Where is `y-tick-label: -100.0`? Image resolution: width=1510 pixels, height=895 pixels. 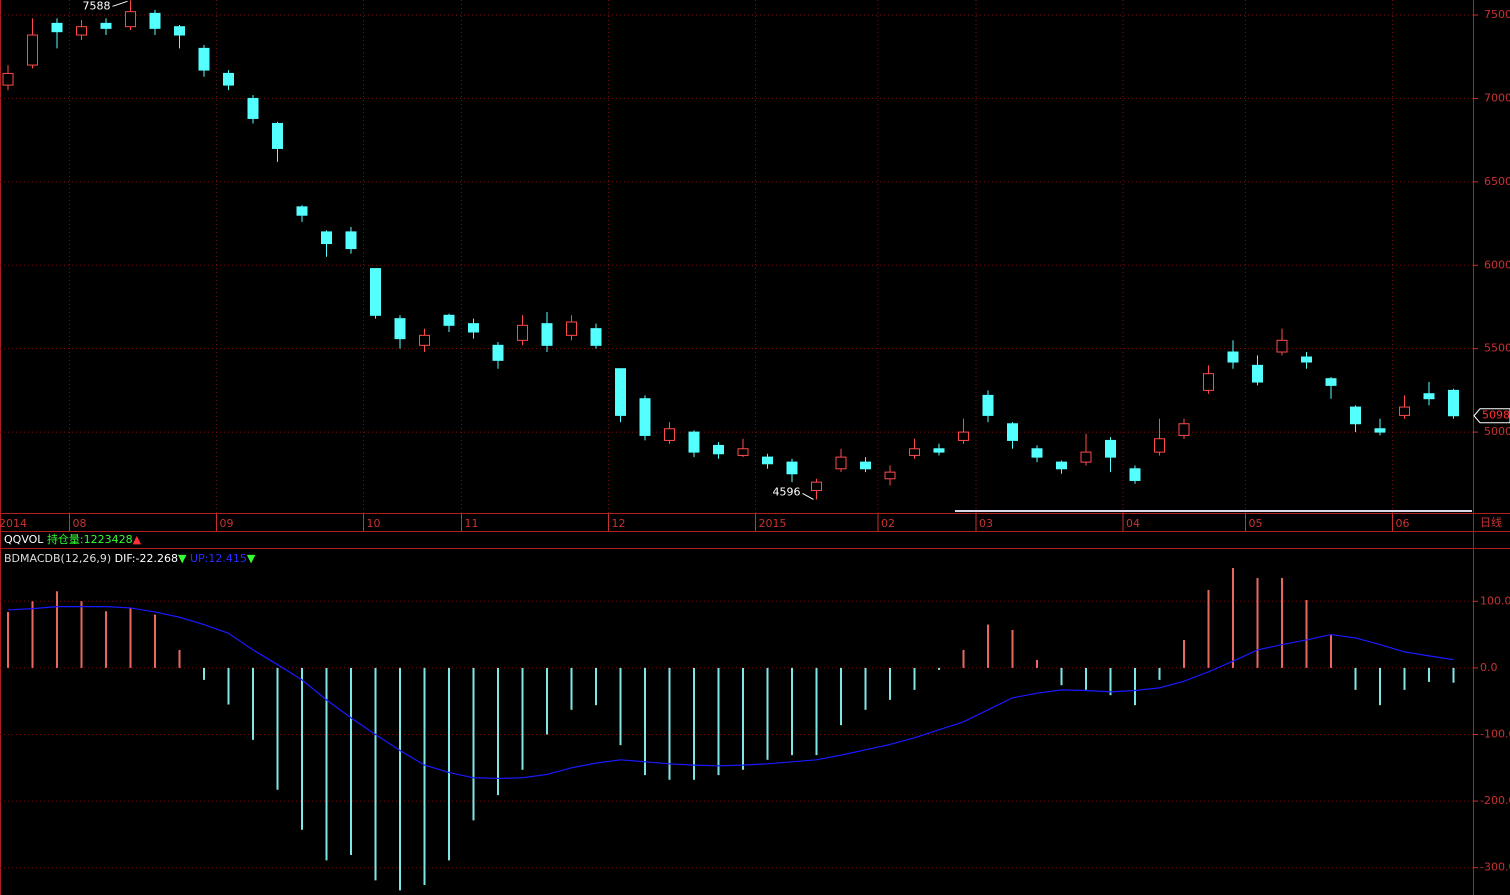
y-tick-label: -100.0 is located at coordinates (1495, 733).